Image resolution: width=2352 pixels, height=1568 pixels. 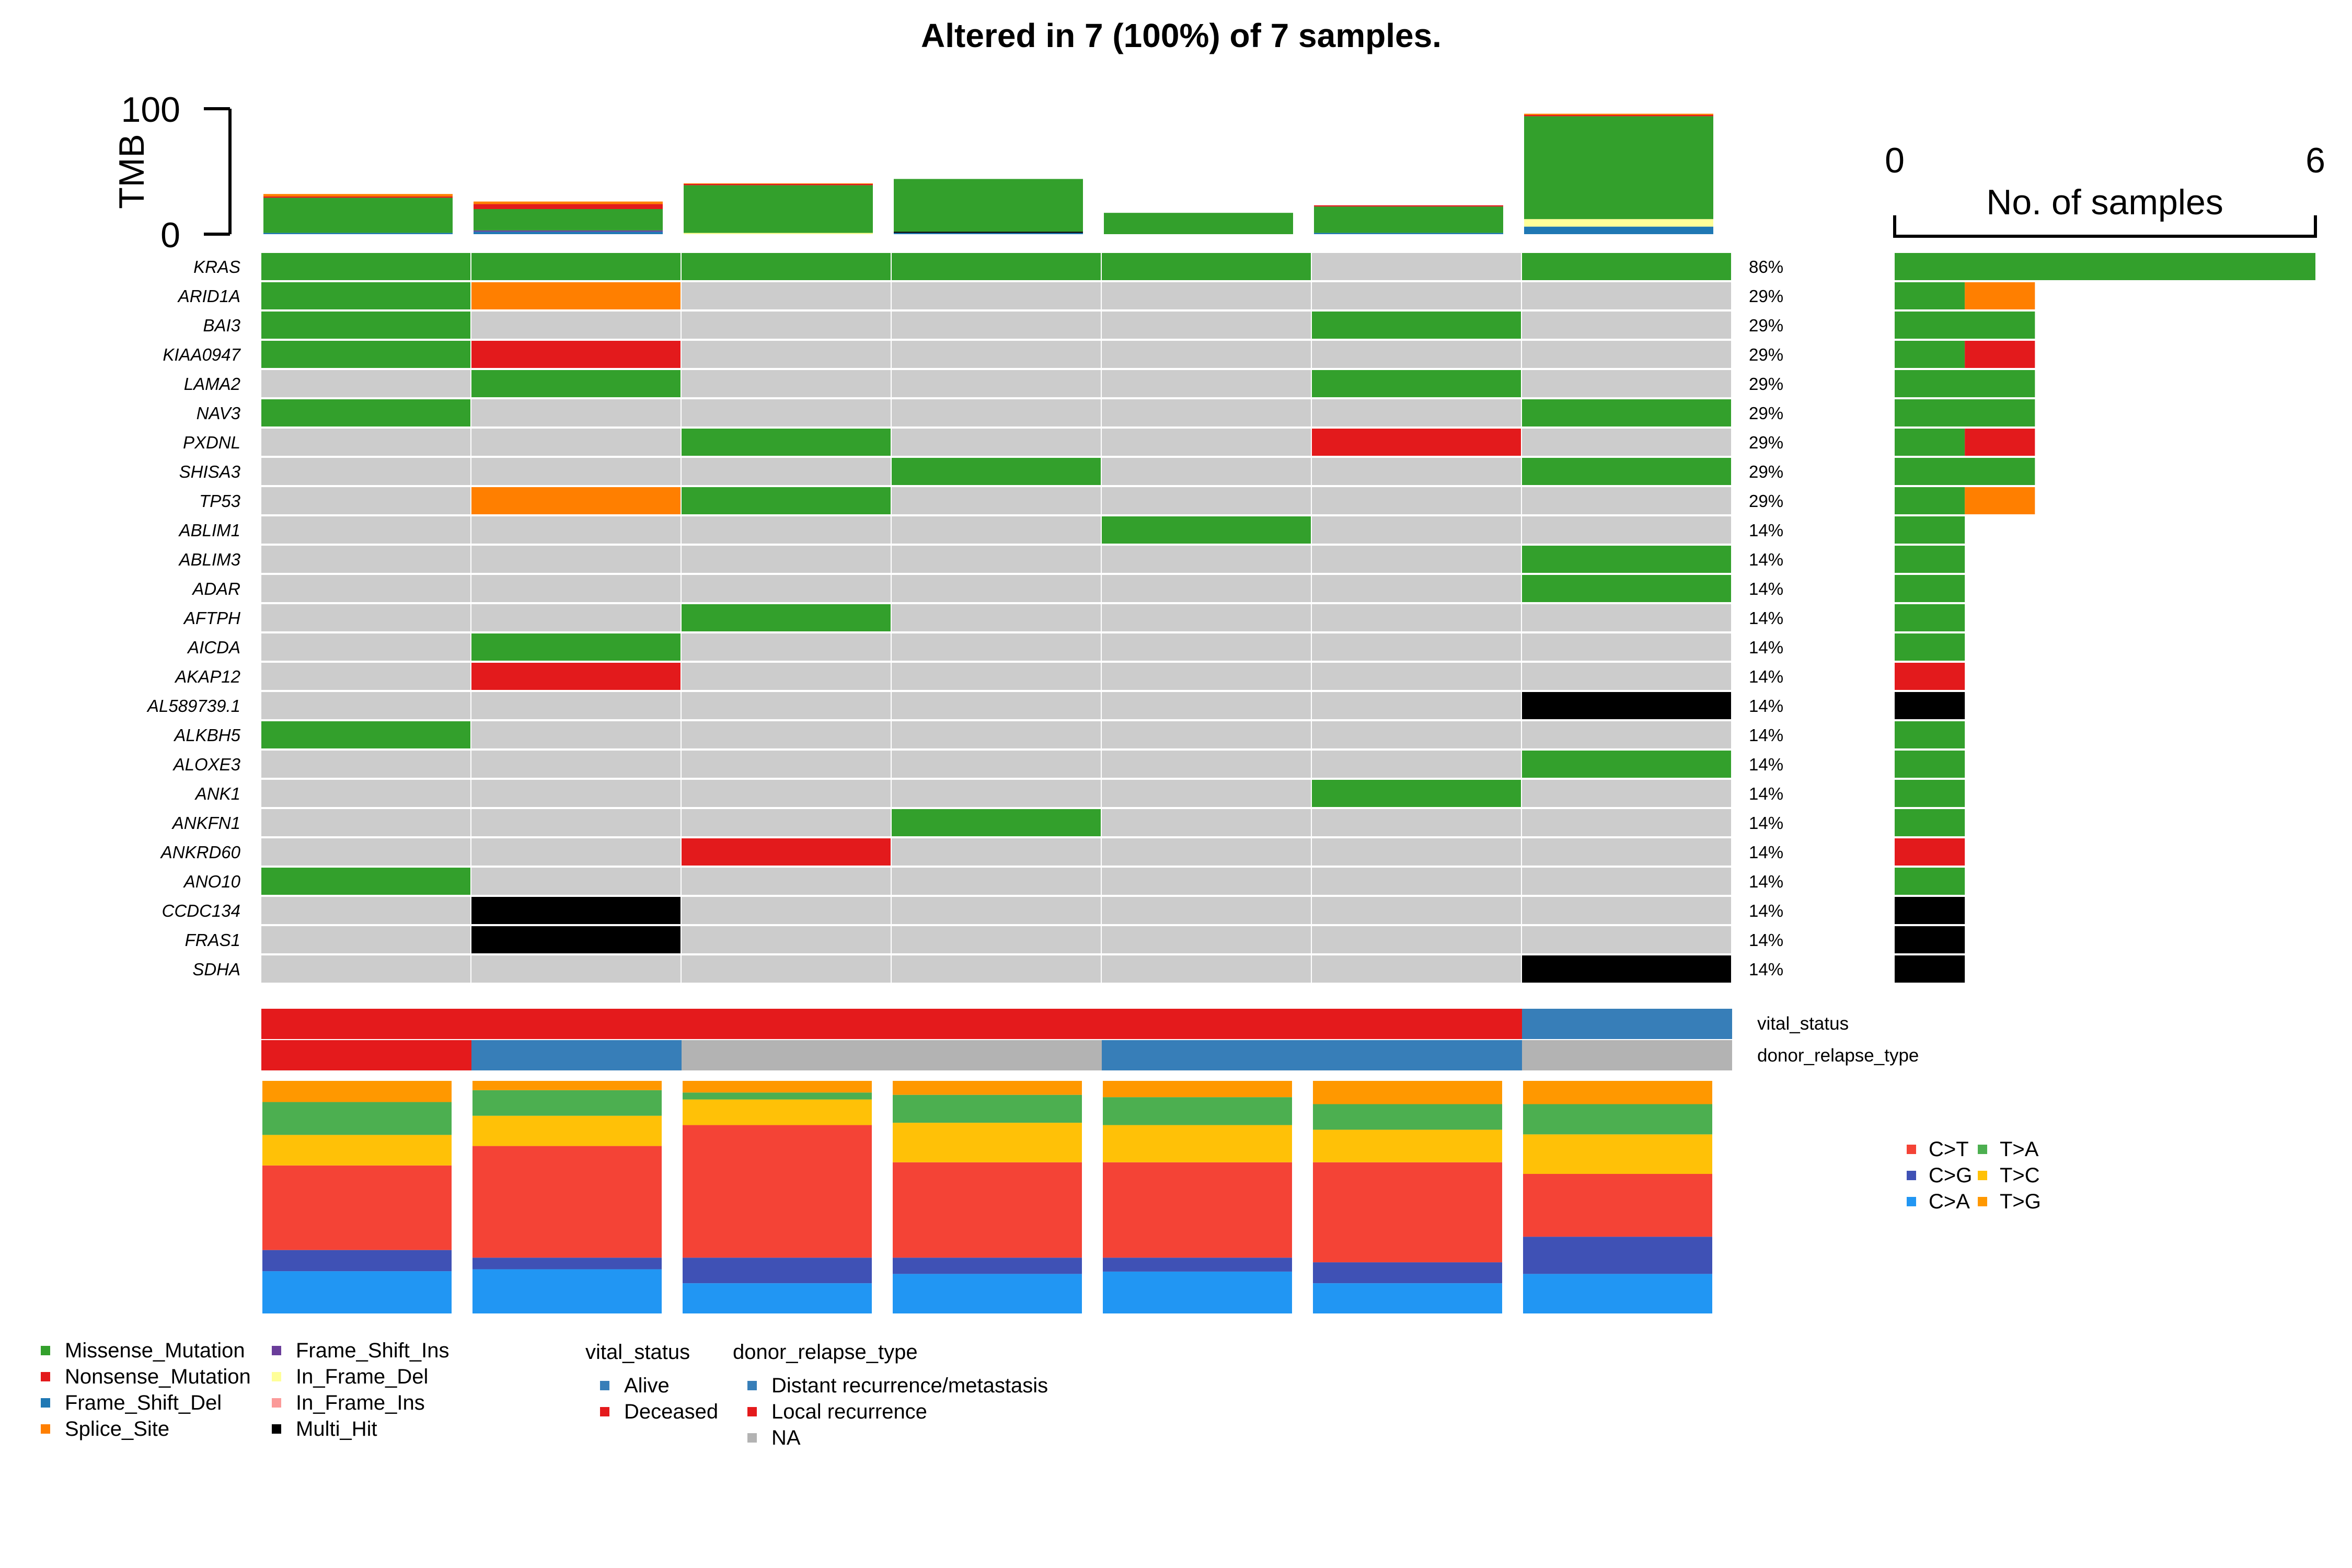 What do you see at coordinates (987, 1142) in the screenshot?
I see `titv-bar-s4-t-c` at bounding box center [987, 1142].